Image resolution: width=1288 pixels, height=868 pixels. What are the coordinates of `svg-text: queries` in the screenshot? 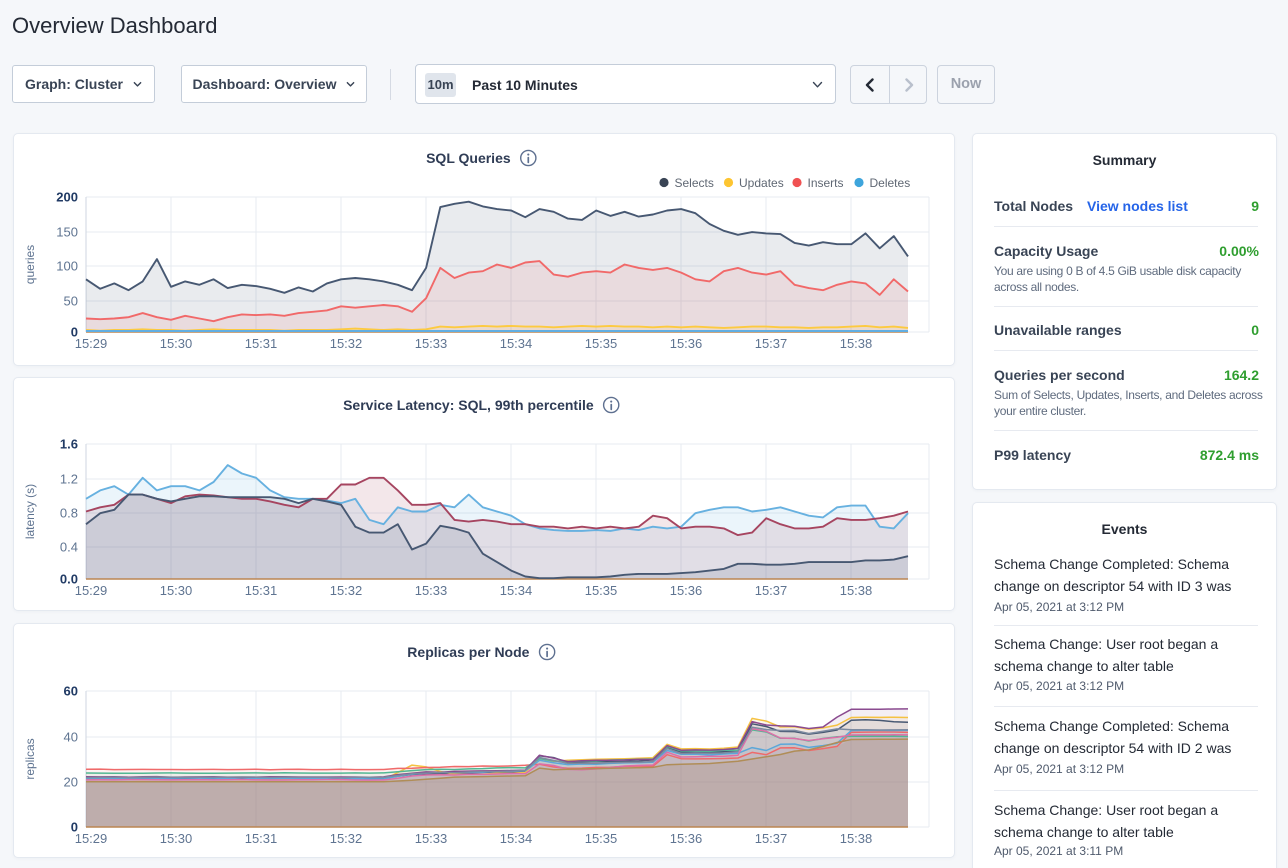 It's located at (30, 264).